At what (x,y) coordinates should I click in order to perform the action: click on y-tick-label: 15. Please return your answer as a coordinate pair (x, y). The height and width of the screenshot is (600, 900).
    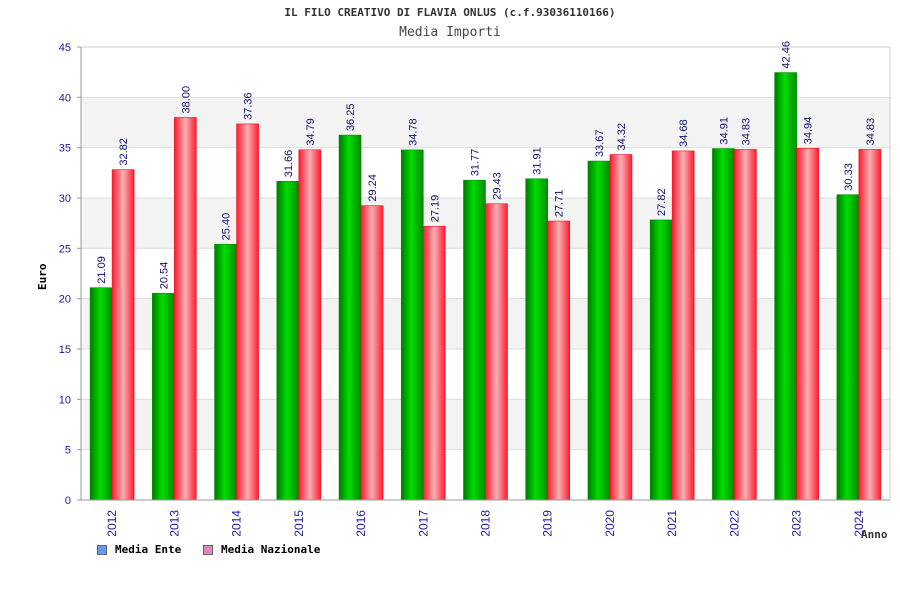
    Looking at the image, I should click on (65, 350).